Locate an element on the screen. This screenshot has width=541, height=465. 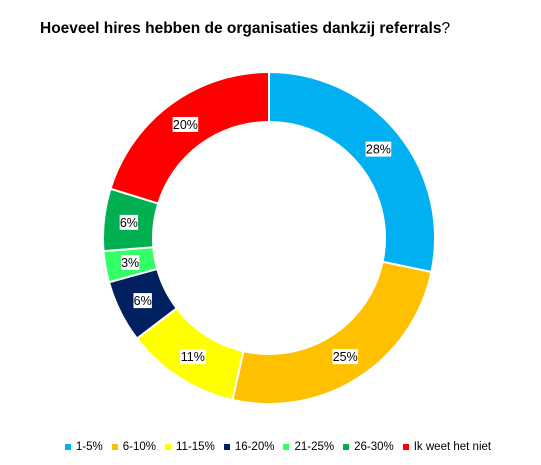
data-label-text-2: 11% is located at coordinates (193, 357).